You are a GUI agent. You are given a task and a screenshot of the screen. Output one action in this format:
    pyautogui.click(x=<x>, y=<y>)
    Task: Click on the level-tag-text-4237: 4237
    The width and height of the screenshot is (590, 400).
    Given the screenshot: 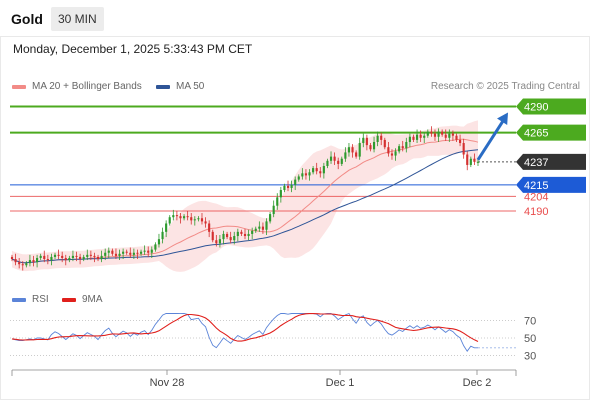 What is the action you would take?
    pyautogui.click(x=536, y=163)
    